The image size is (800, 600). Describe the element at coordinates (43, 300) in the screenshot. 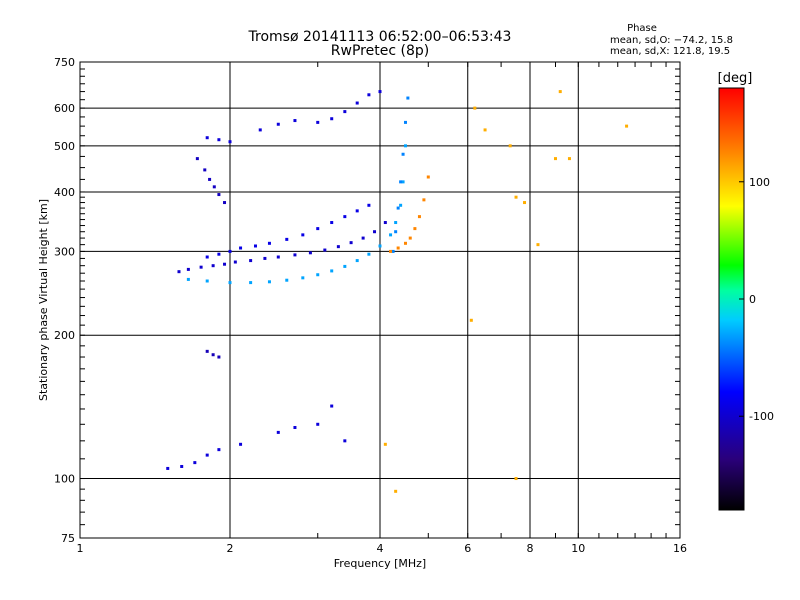

I see `y-axis-label: Stationary phase Virtual Height [km]` at that location.